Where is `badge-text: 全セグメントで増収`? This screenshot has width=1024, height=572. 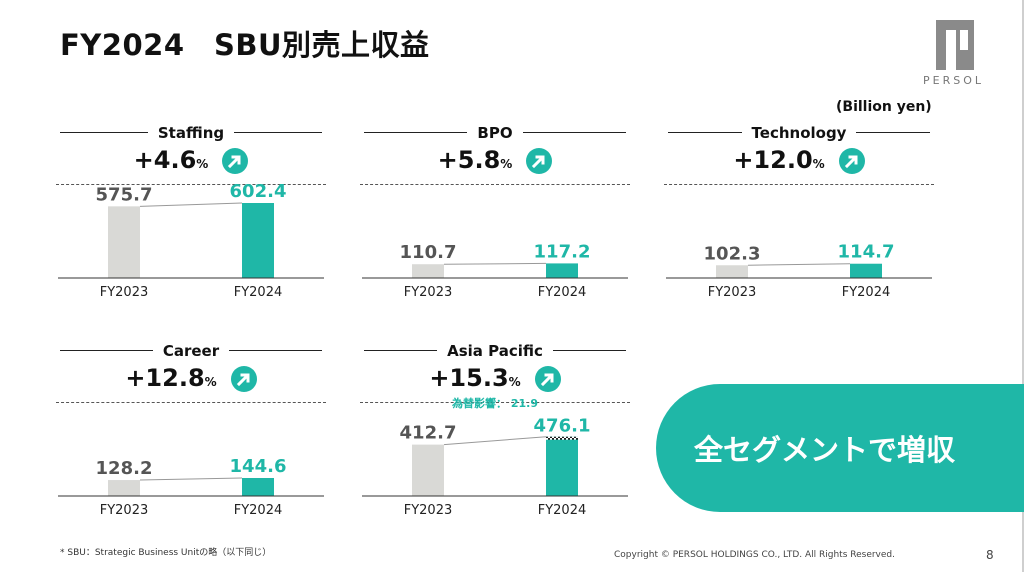
badge-text: 全セグメントで増収 is located at coordinates (825, 450).